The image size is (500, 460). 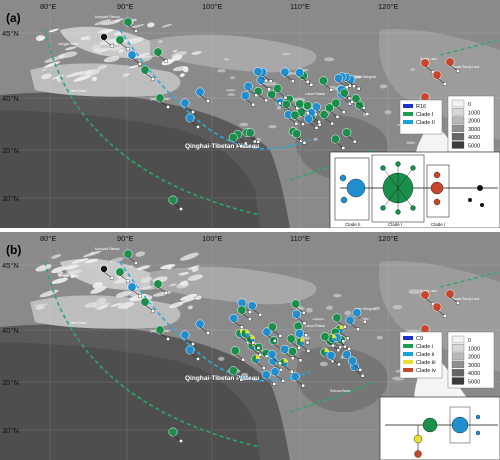 What do you see at coordinates (342, 379) in the screenshot?
I see `sichuan-basin` at bounding box center [342, 379].